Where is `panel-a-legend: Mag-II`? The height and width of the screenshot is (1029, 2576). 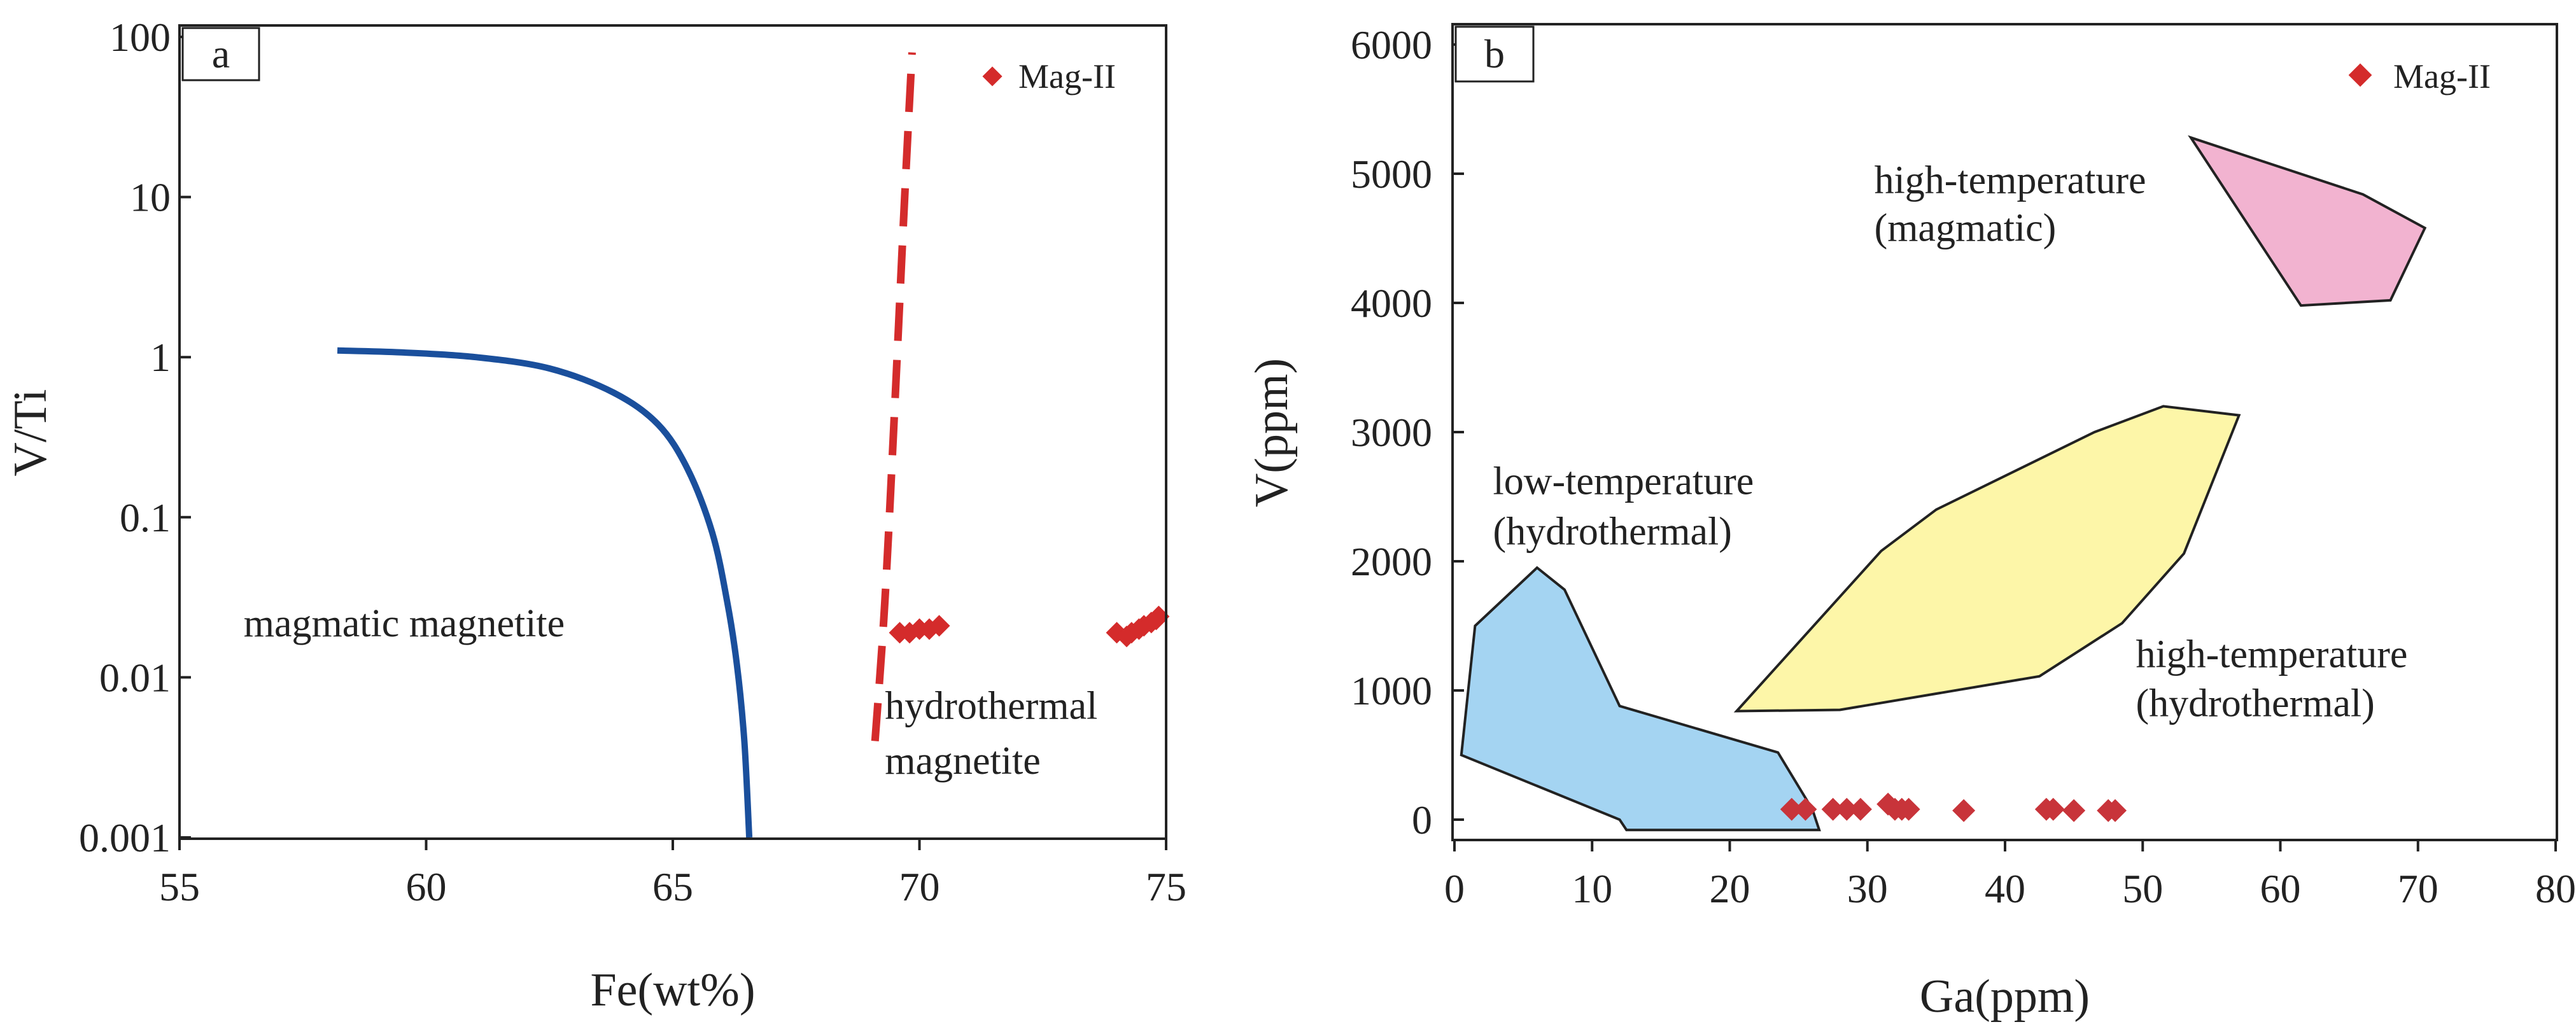 panel-a-legend: Mag-II is located at coordinates (1049, 76).